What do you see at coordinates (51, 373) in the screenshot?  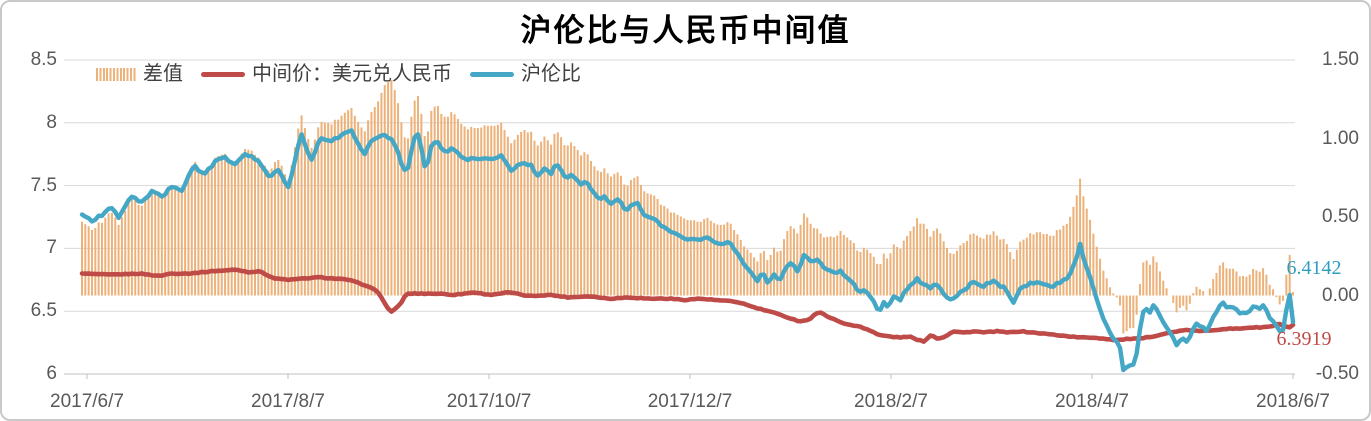 I see `left-axis-tick-5: 6` at bounding box center [51, 373].